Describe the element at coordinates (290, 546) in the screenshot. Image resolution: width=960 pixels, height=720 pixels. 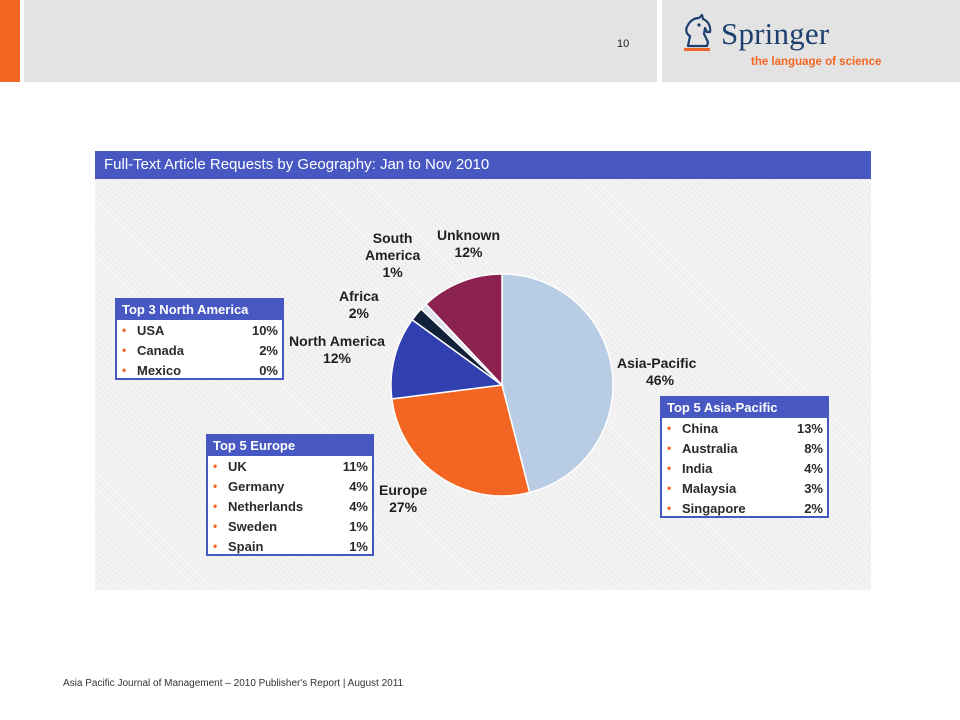
I see `list-item: • Spain 1%` at that location.